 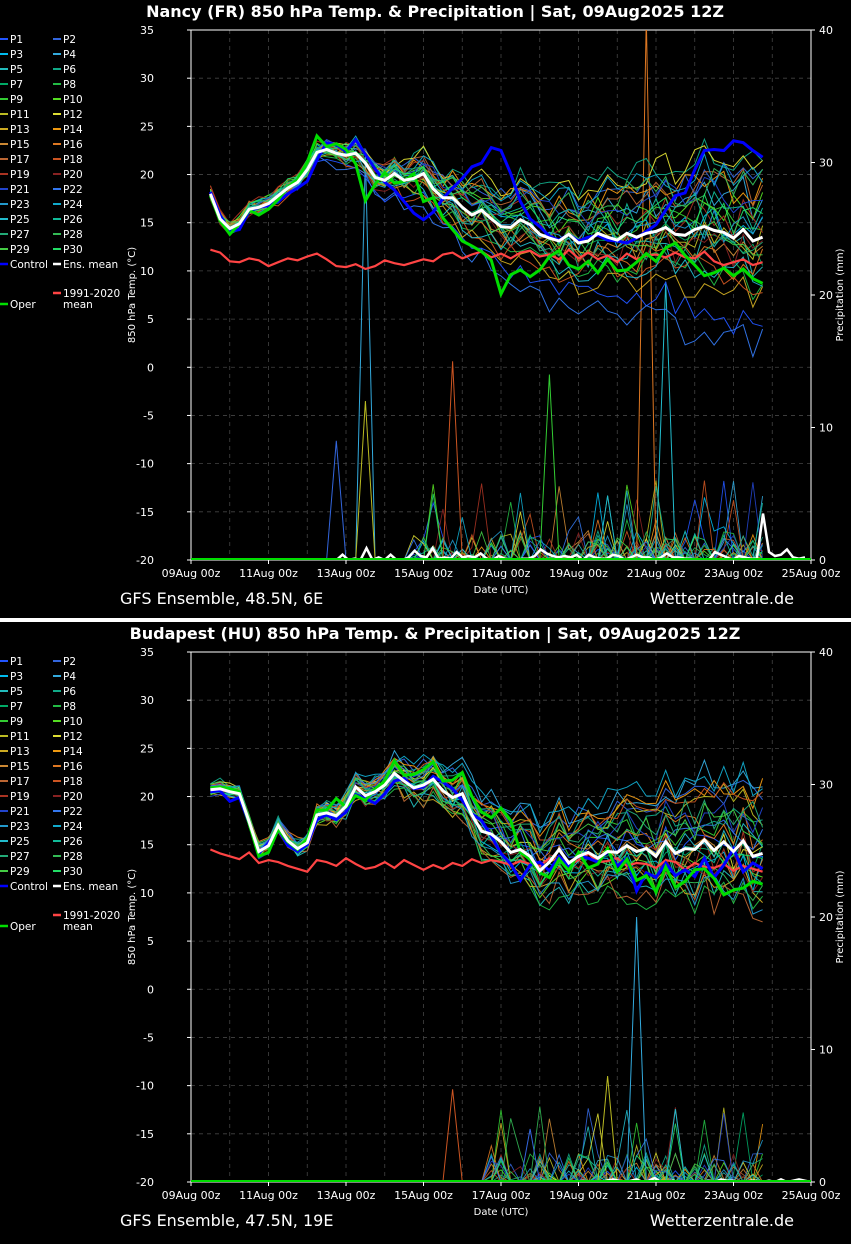 What do you see at coordinates (73, 797) in the screenshot?
I see `legend-label: P20` at bounding box center [73, 797].